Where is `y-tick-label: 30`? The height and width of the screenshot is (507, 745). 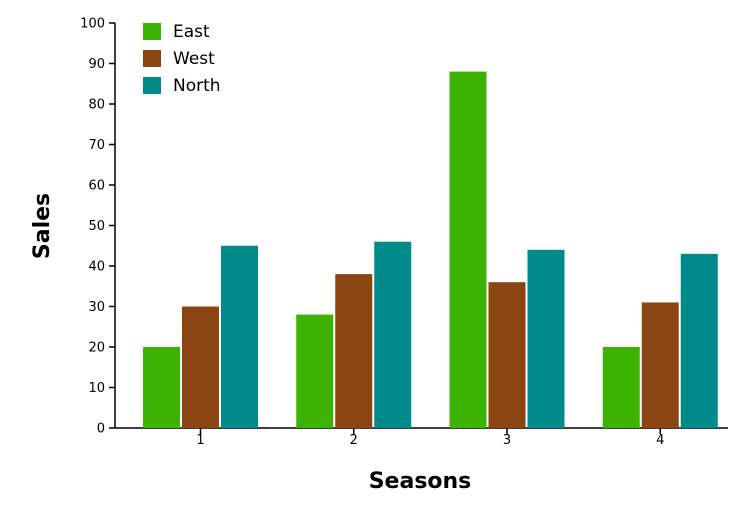 y-tick-label: 30 is located at coordinates (96, 307).